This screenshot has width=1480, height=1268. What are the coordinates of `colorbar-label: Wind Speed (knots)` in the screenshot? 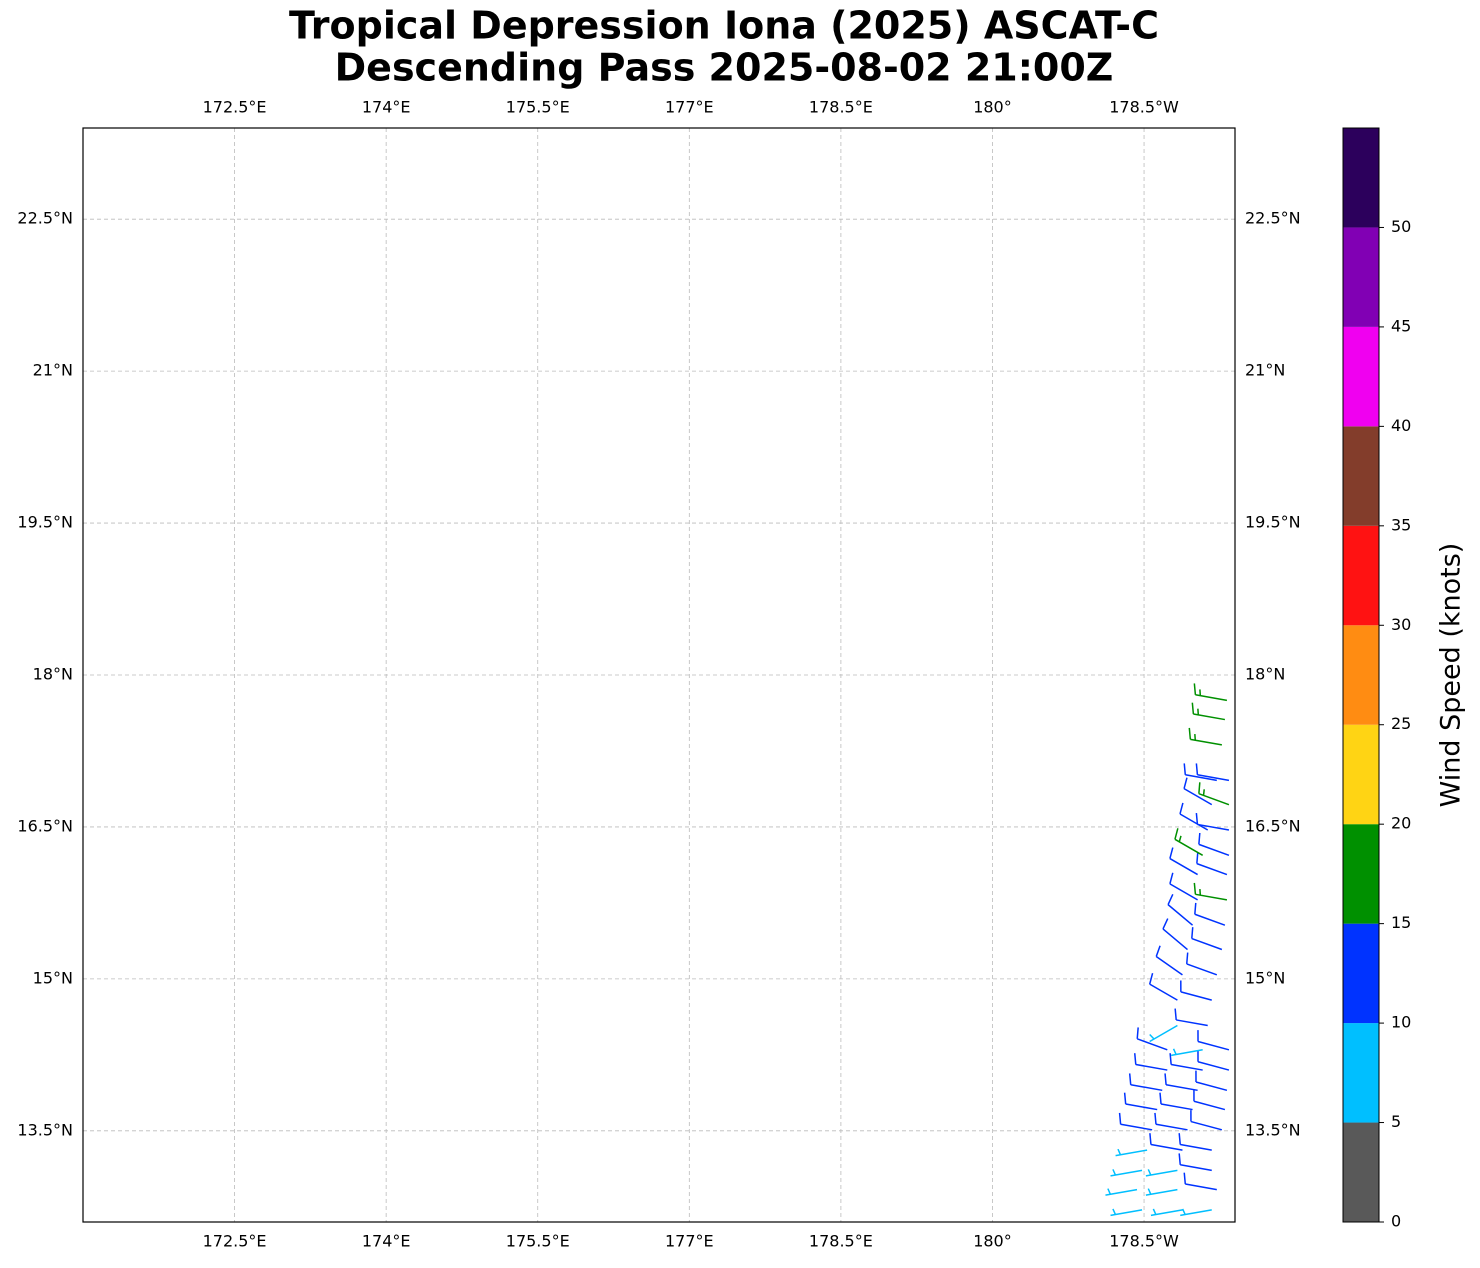 It's located at (1451, 675).